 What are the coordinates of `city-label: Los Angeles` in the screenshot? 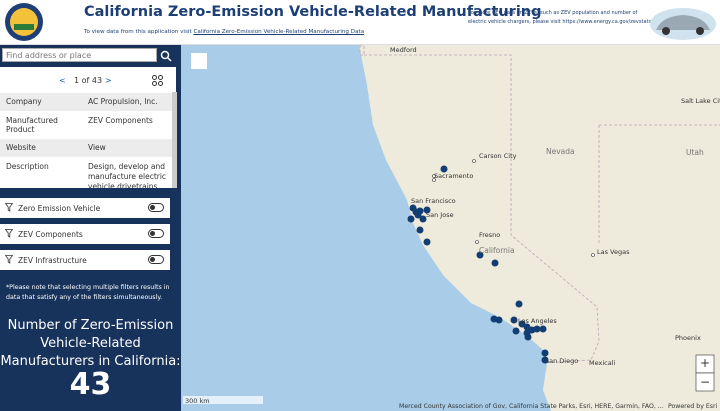 It's located at (537, 321).